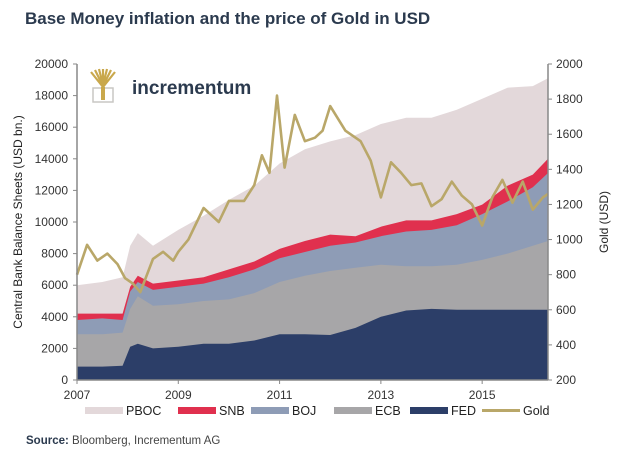 This screenshot has width=627, height=460. I want to click on y2-tick-label: 600, so click(566, 310).